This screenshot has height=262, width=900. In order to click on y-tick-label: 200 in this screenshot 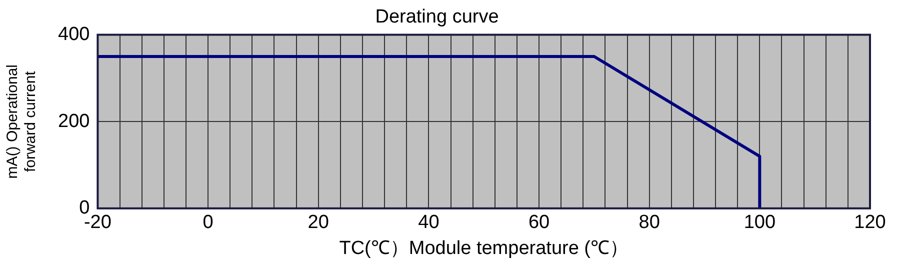, I will do `click(74, 121)`.